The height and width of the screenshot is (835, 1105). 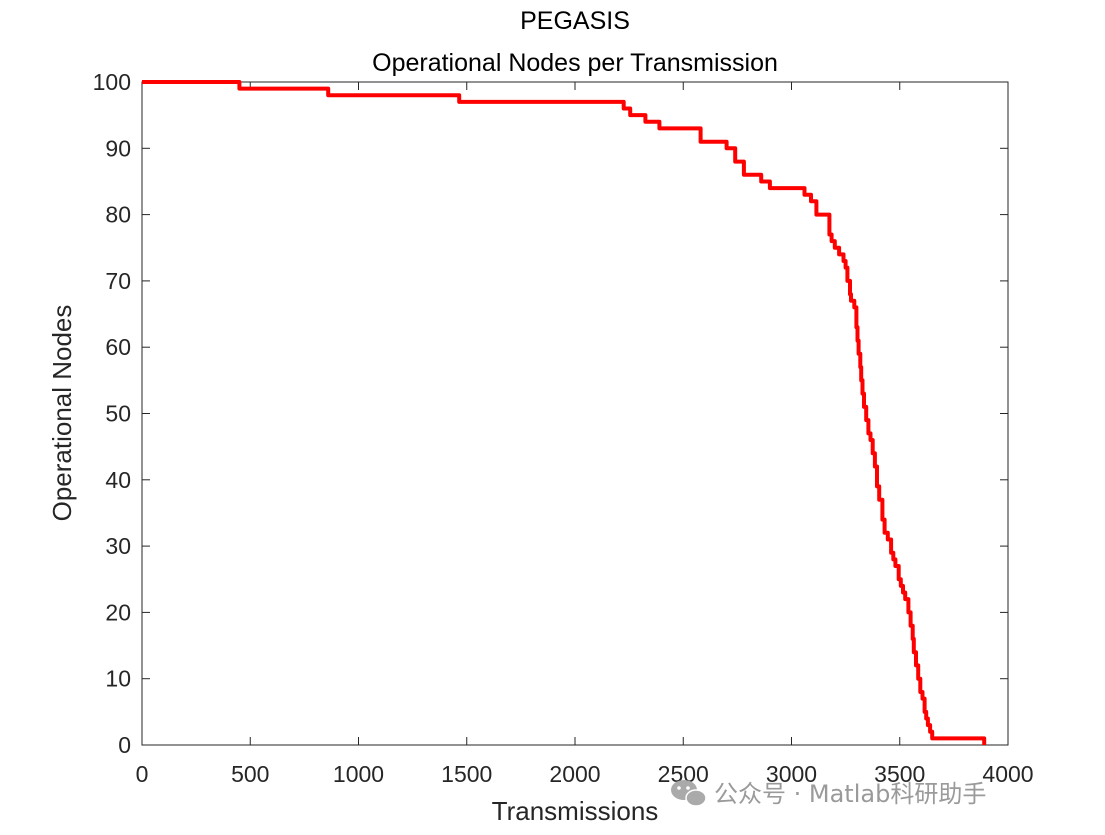 What do you see at coordinates (466, 774) in the screenshot?
I see `x-tick-label: 1500` at bounding box center [466, 774].